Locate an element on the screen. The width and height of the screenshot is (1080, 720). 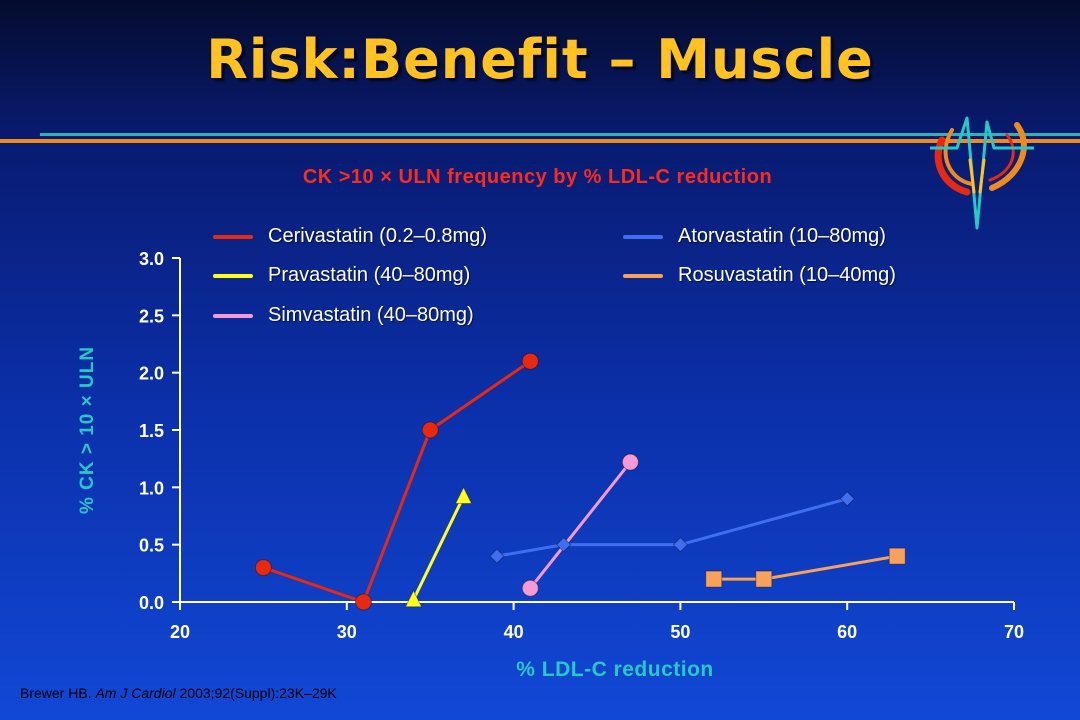
x-tick-label: 60 is located at coordinates (847, 632).